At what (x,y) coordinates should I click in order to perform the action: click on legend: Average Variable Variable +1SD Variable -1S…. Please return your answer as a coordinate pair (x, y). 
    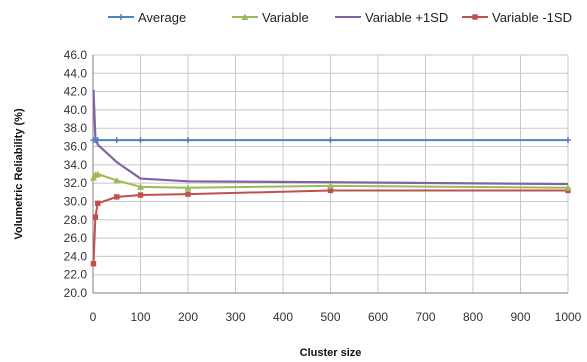
    Looking at the image, I should click on (340, 17).